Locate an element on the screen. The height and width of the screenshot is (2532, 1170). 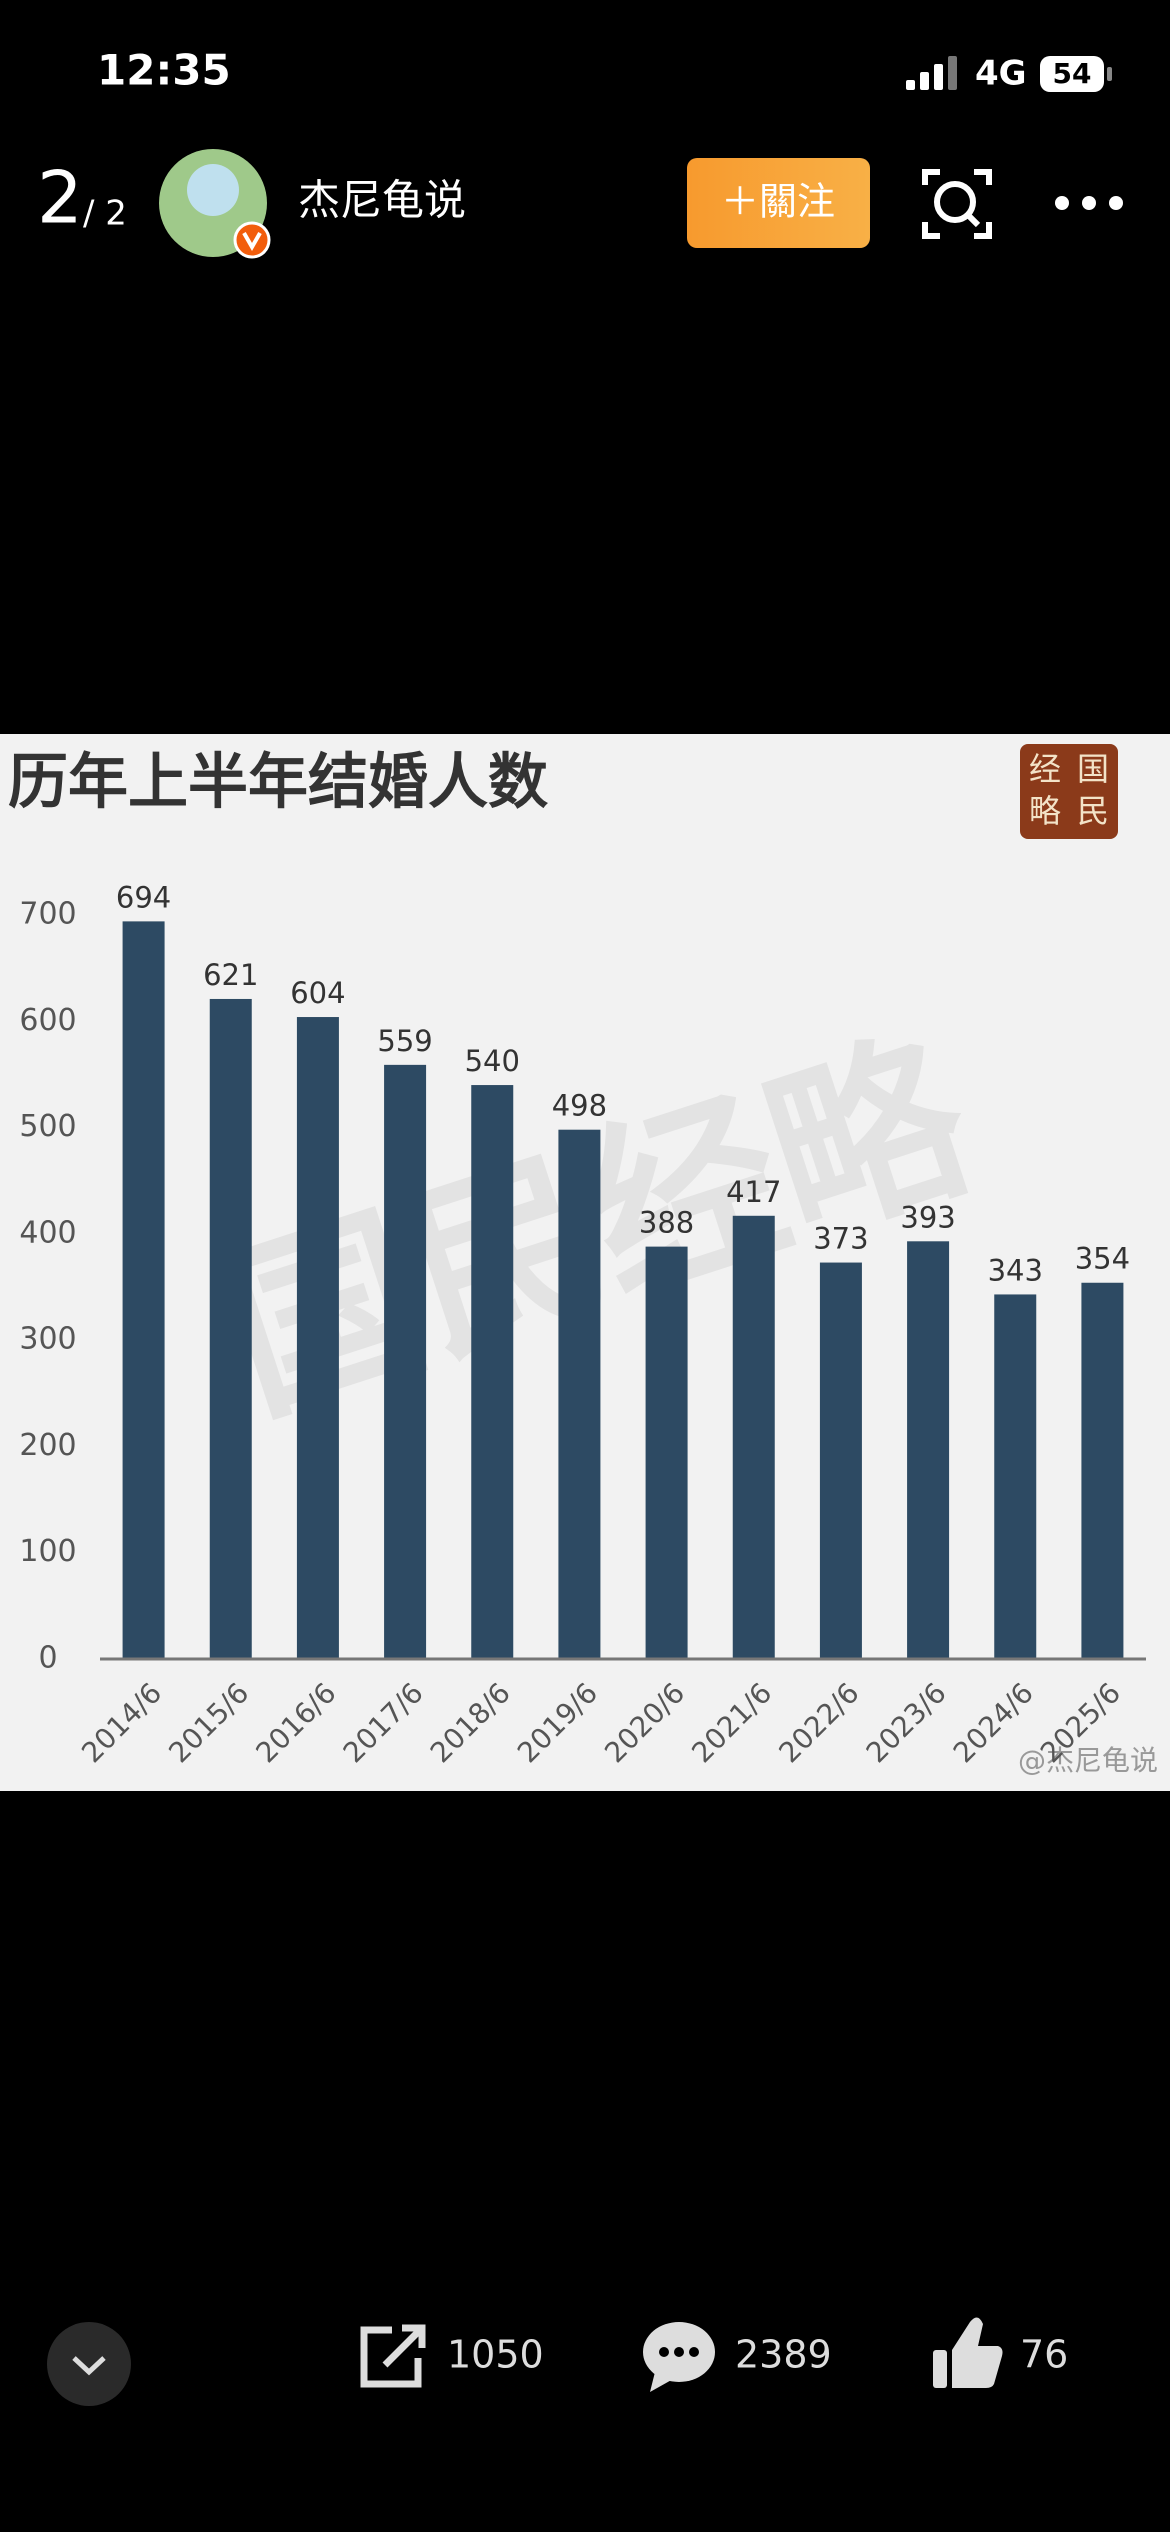
follow-label: ＋關注 is located at coordinates (778, 202).